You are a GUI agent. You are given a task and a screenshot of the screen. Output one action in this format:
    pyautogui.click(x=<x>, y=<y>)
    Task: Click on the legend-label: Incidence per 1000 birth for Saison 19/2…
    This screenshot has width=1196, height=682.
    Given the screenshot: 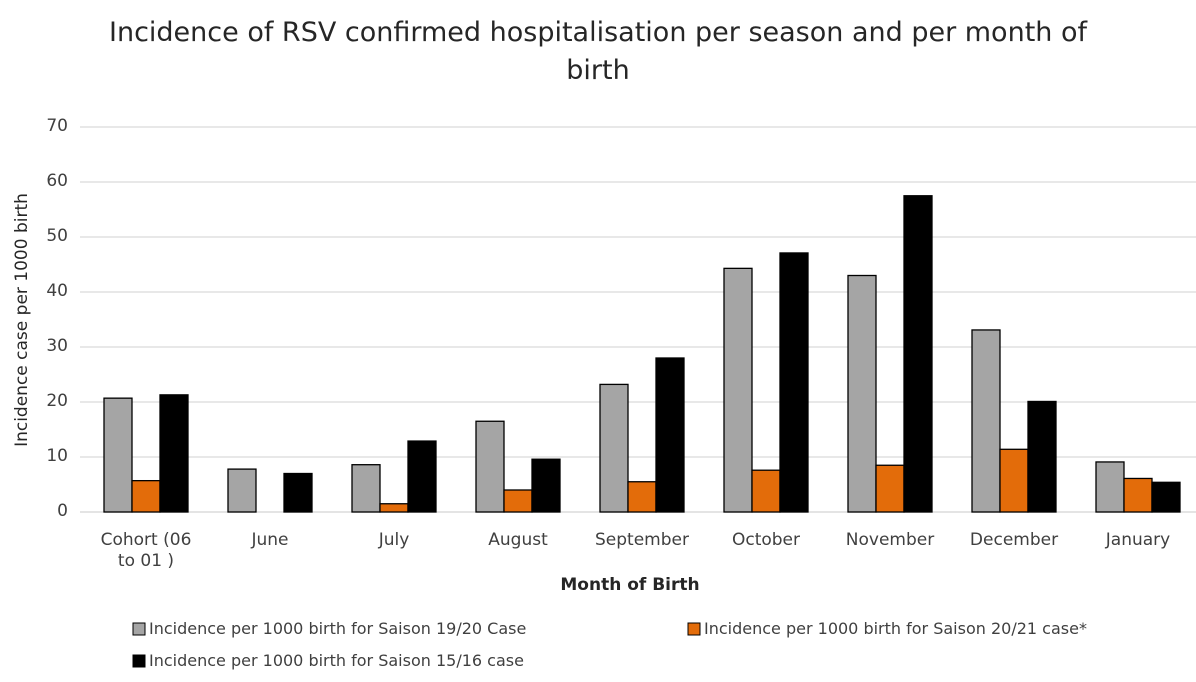 What is the action you would take?
    pyautogui.click(x=338, y=628)
    